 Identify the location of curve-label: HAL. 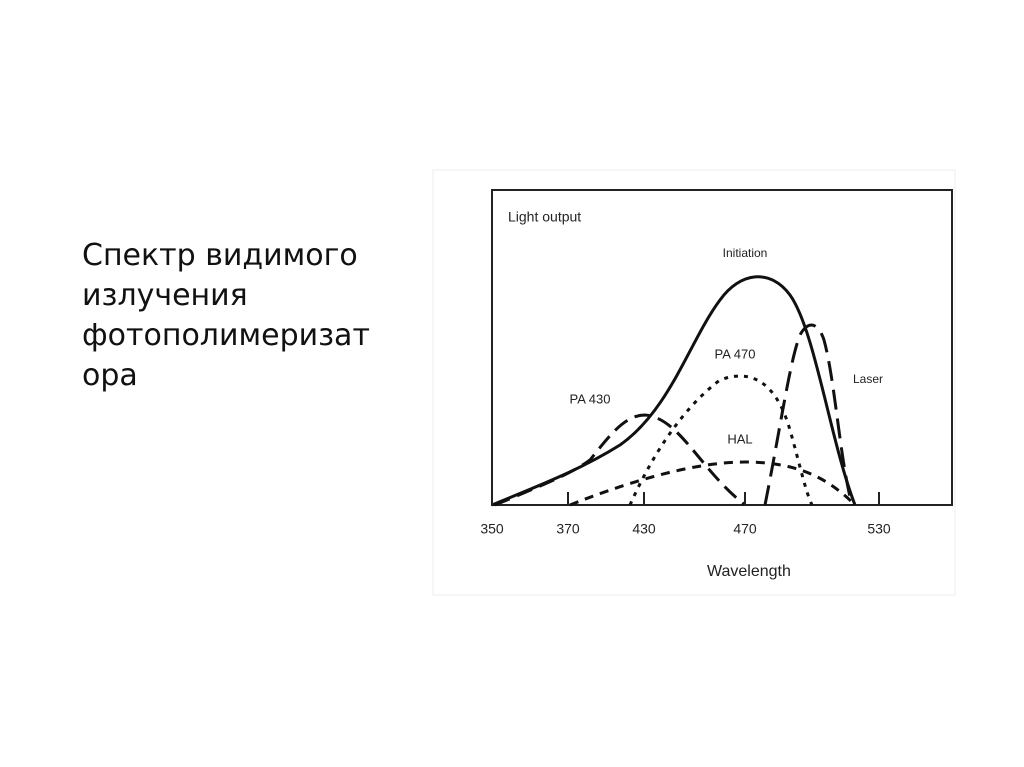
(739, 438).